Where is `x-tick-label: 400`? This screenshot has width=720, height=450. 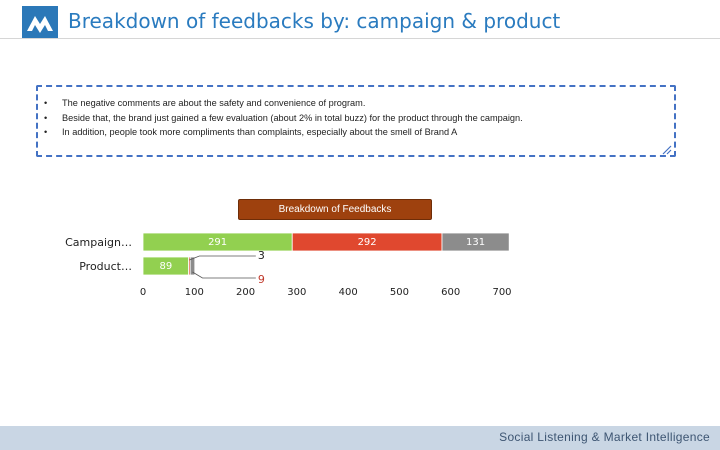 x-tick-label: 400 is located at coordinates (348, 292).